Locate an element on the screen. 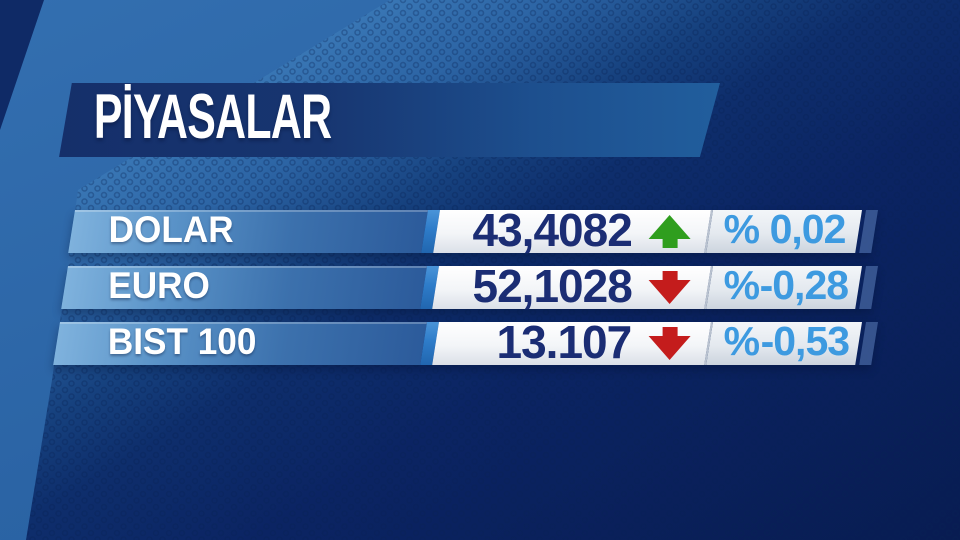  percent-cell: % -0,53 is located at coordinates (783, 341).